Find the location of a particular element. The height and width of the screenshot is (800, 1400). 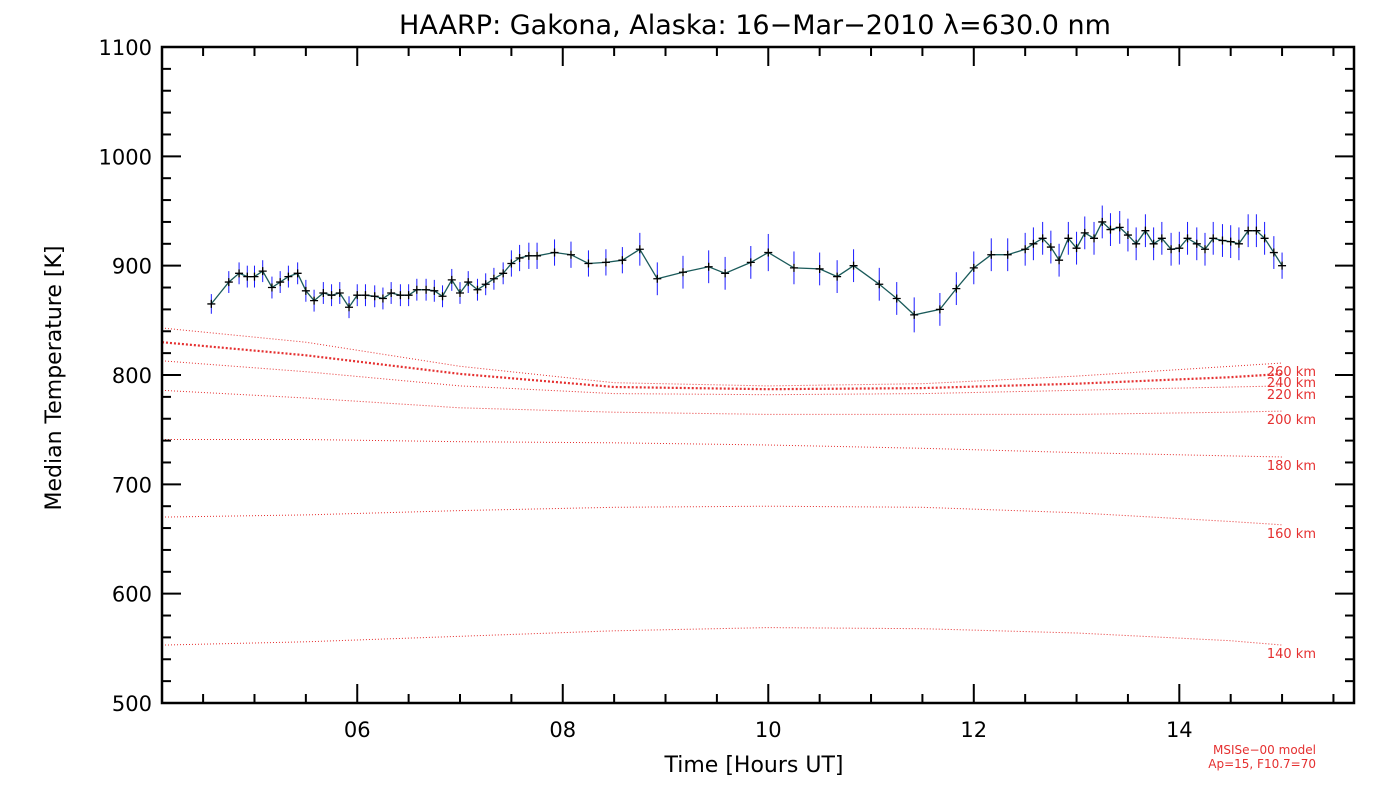

y-tick-label: 600 is located at coordinates (132, 595).